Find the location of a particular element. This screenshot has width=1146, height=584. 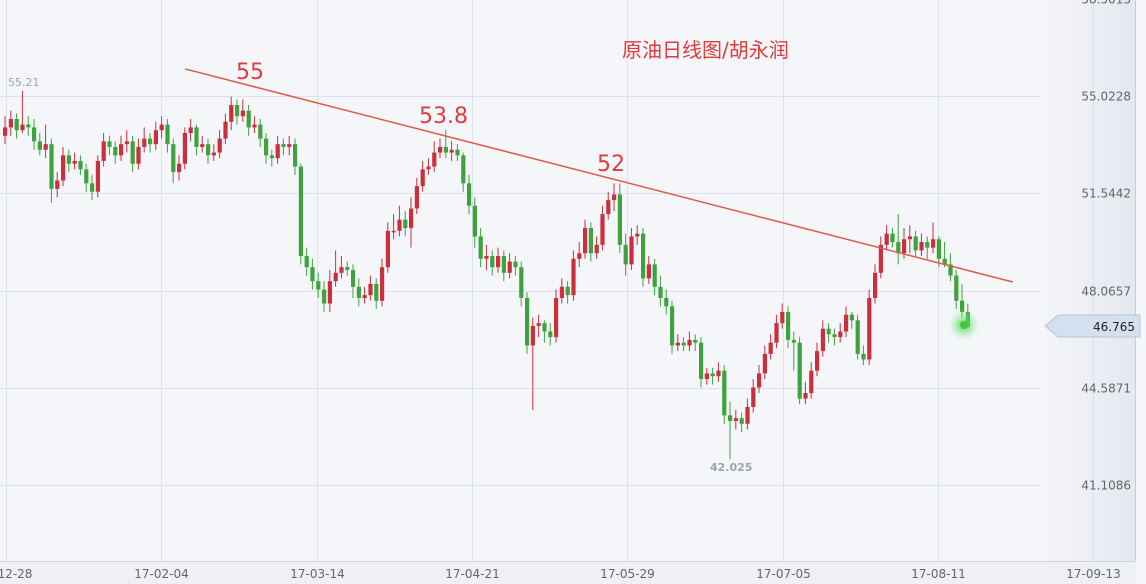

annotation-53-8: 53.8 is located at coordinates (443, 116).